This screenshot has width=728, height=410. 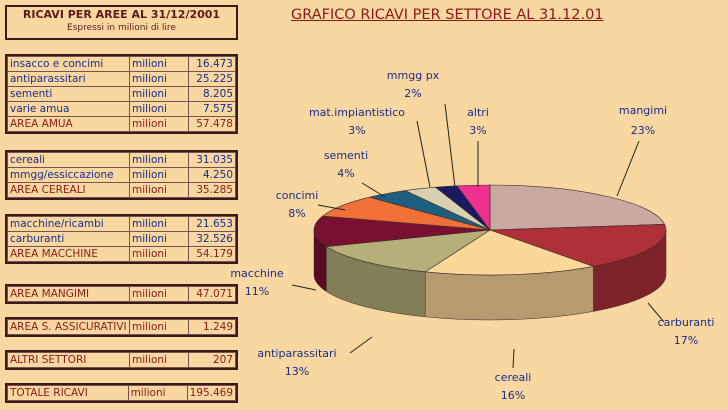 What do you see at coordinates (68, 224) in the screenshot?
I see `row-name: macchine/ricambi` at bounding box center [68, 224].